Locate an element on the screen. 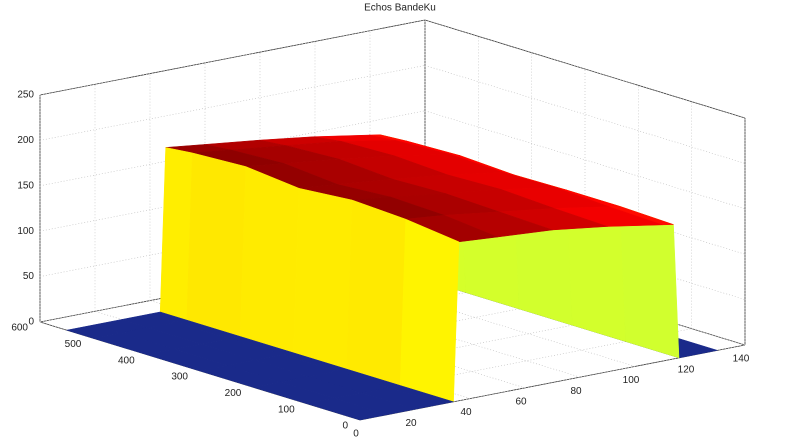  z-tick-label: 100 is located at coordinates (25, 231).